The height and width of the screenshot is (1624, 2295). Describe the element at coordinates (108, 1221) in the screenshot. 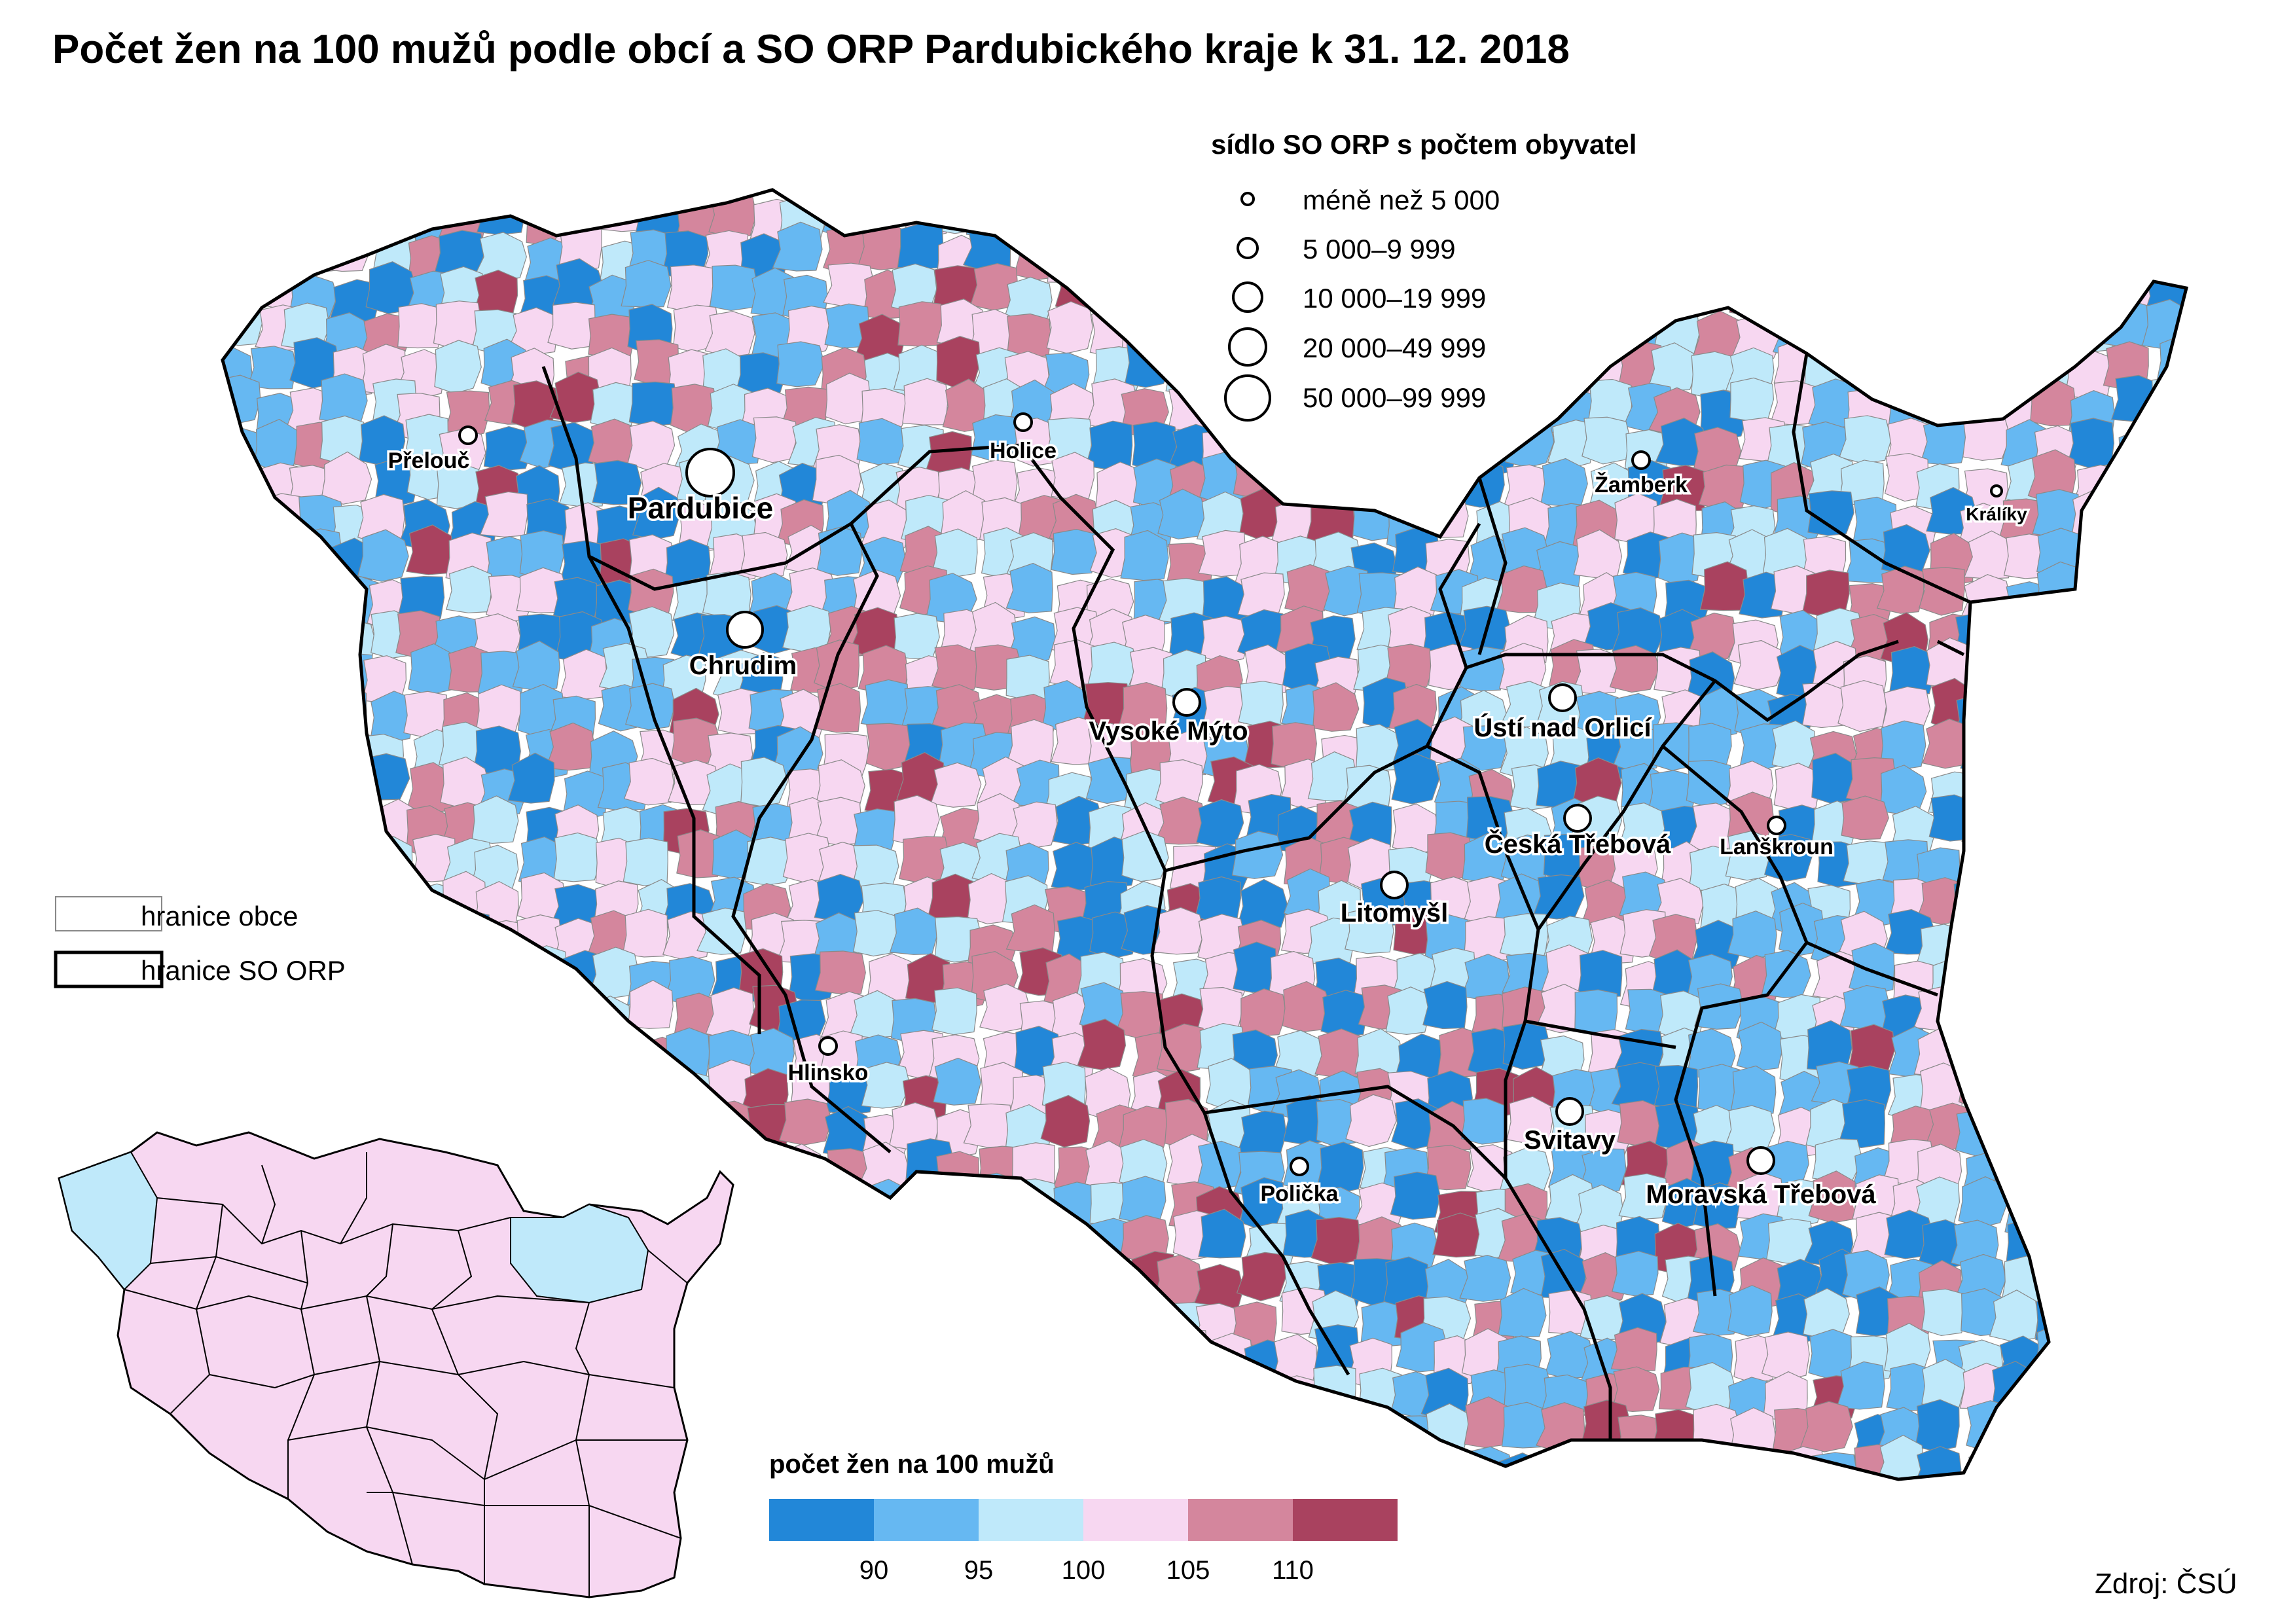

I see `inset-highlight-west` at that location.